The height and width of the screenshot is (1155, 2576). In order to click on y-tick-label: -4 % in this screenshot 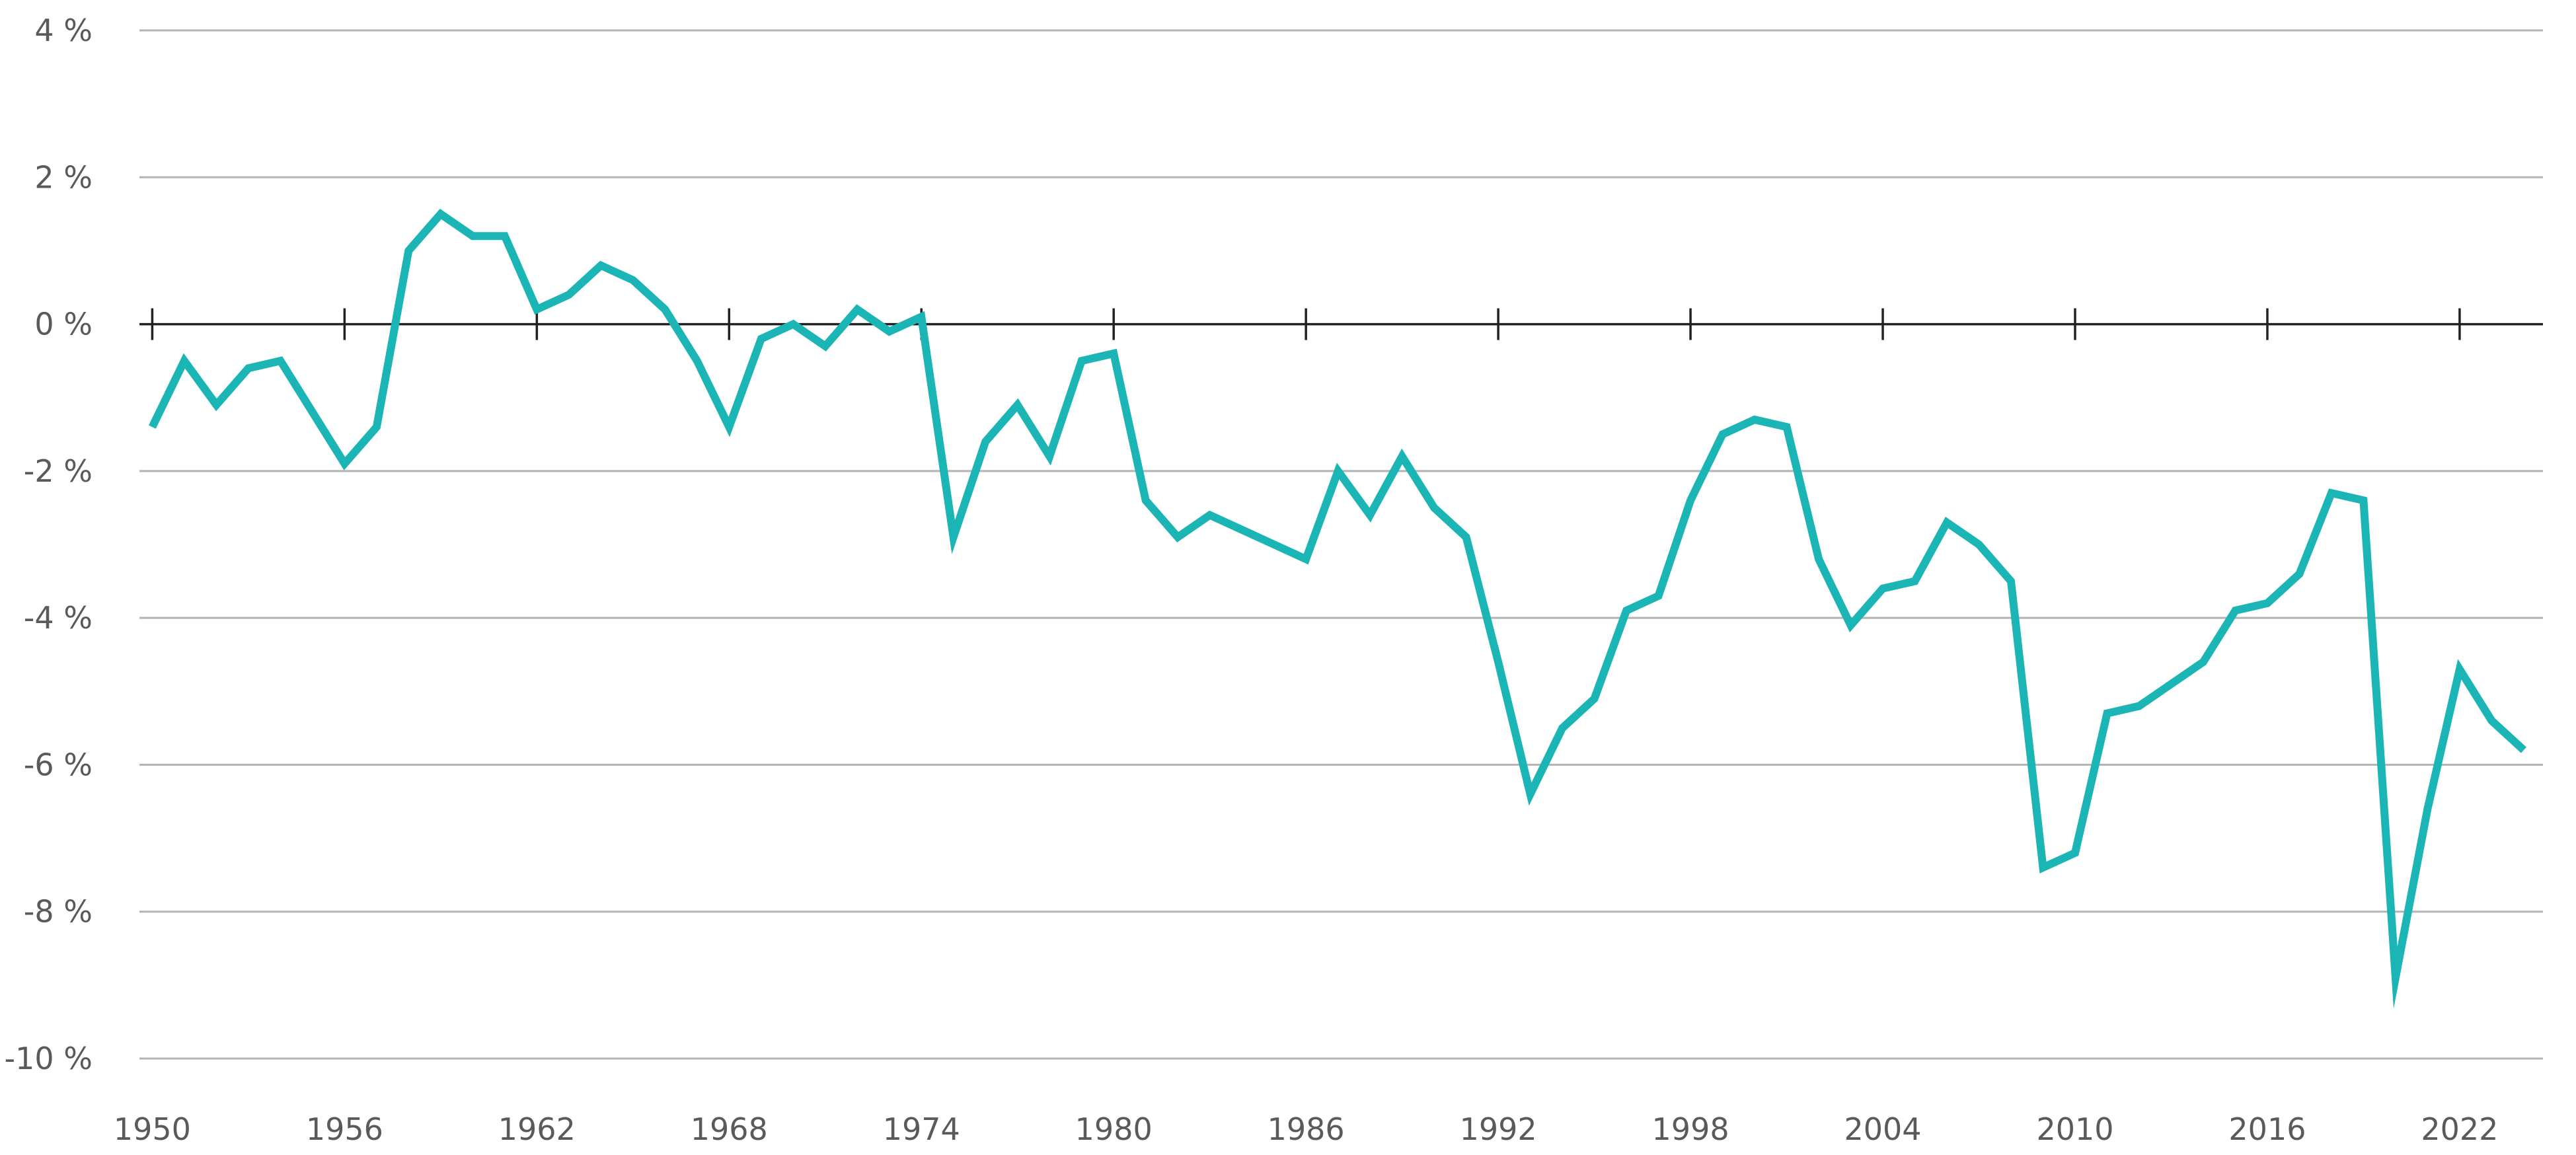, I will do `click(58, 618)`.